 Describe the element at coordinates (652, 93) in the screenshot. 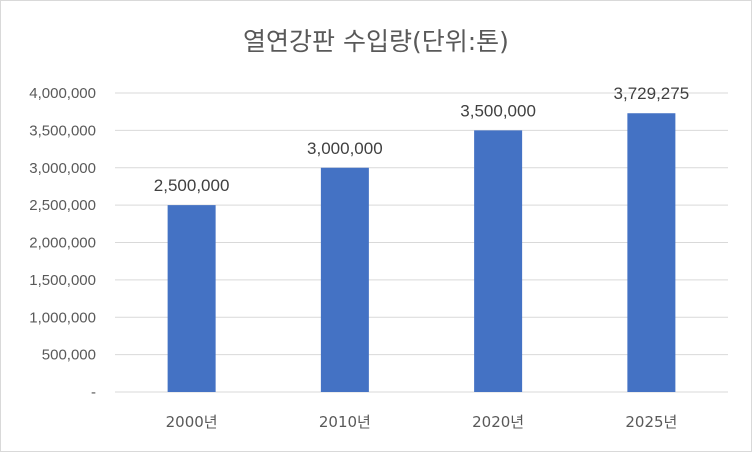

I see `data-label: 3,729,275` at that location.